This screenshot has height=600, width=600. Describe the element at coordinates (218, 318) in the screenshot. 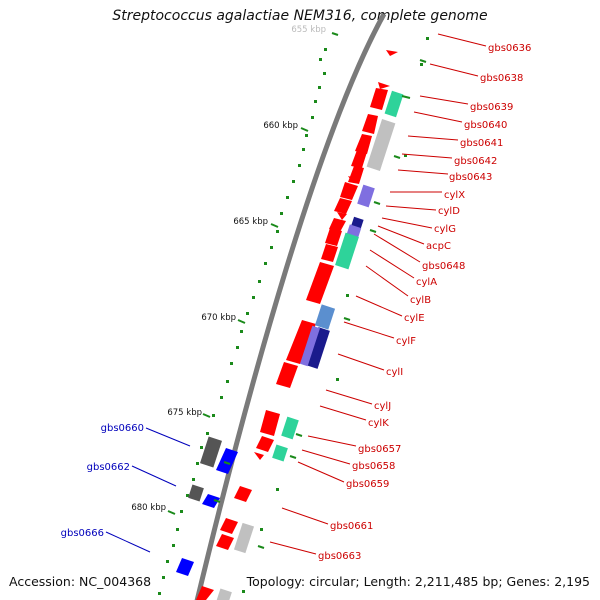

I see `tick-label-670: 670 kbp` at that location.